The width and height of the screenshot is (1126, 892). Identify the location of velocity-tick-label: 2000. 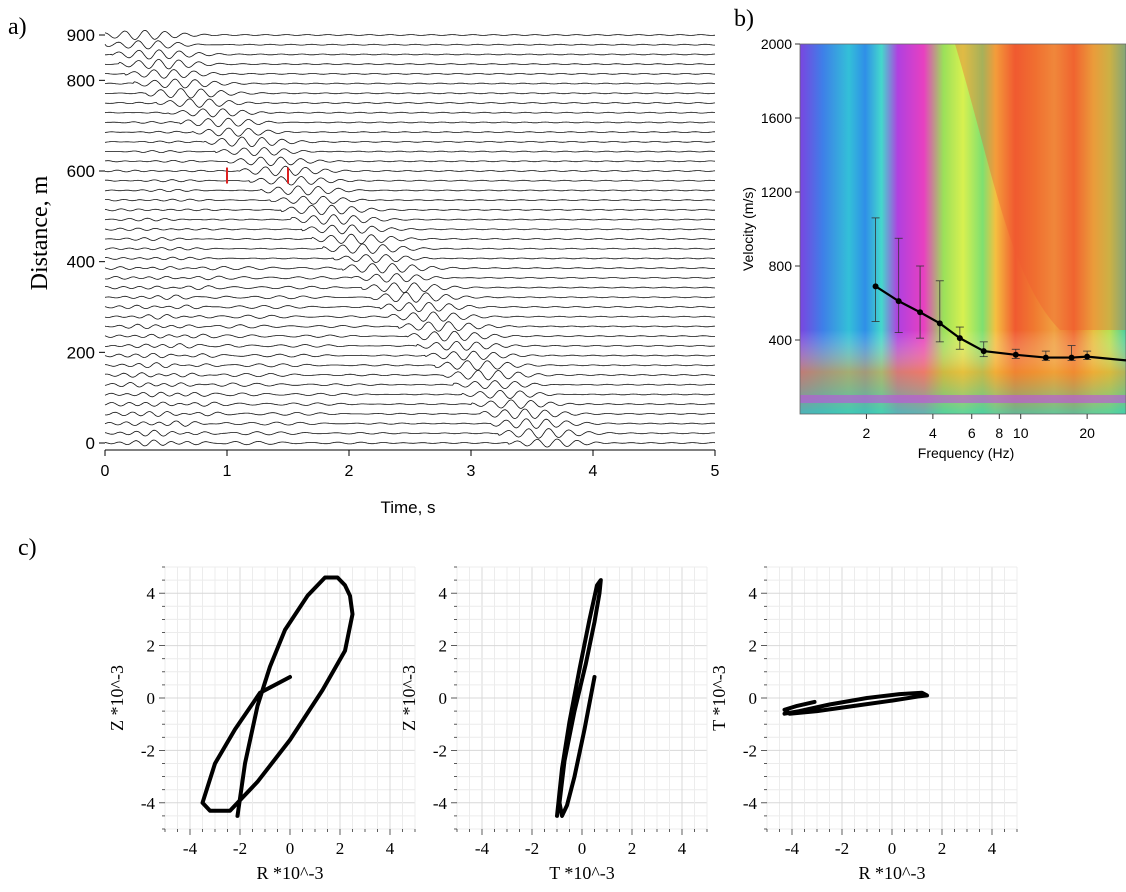
(776, 44).